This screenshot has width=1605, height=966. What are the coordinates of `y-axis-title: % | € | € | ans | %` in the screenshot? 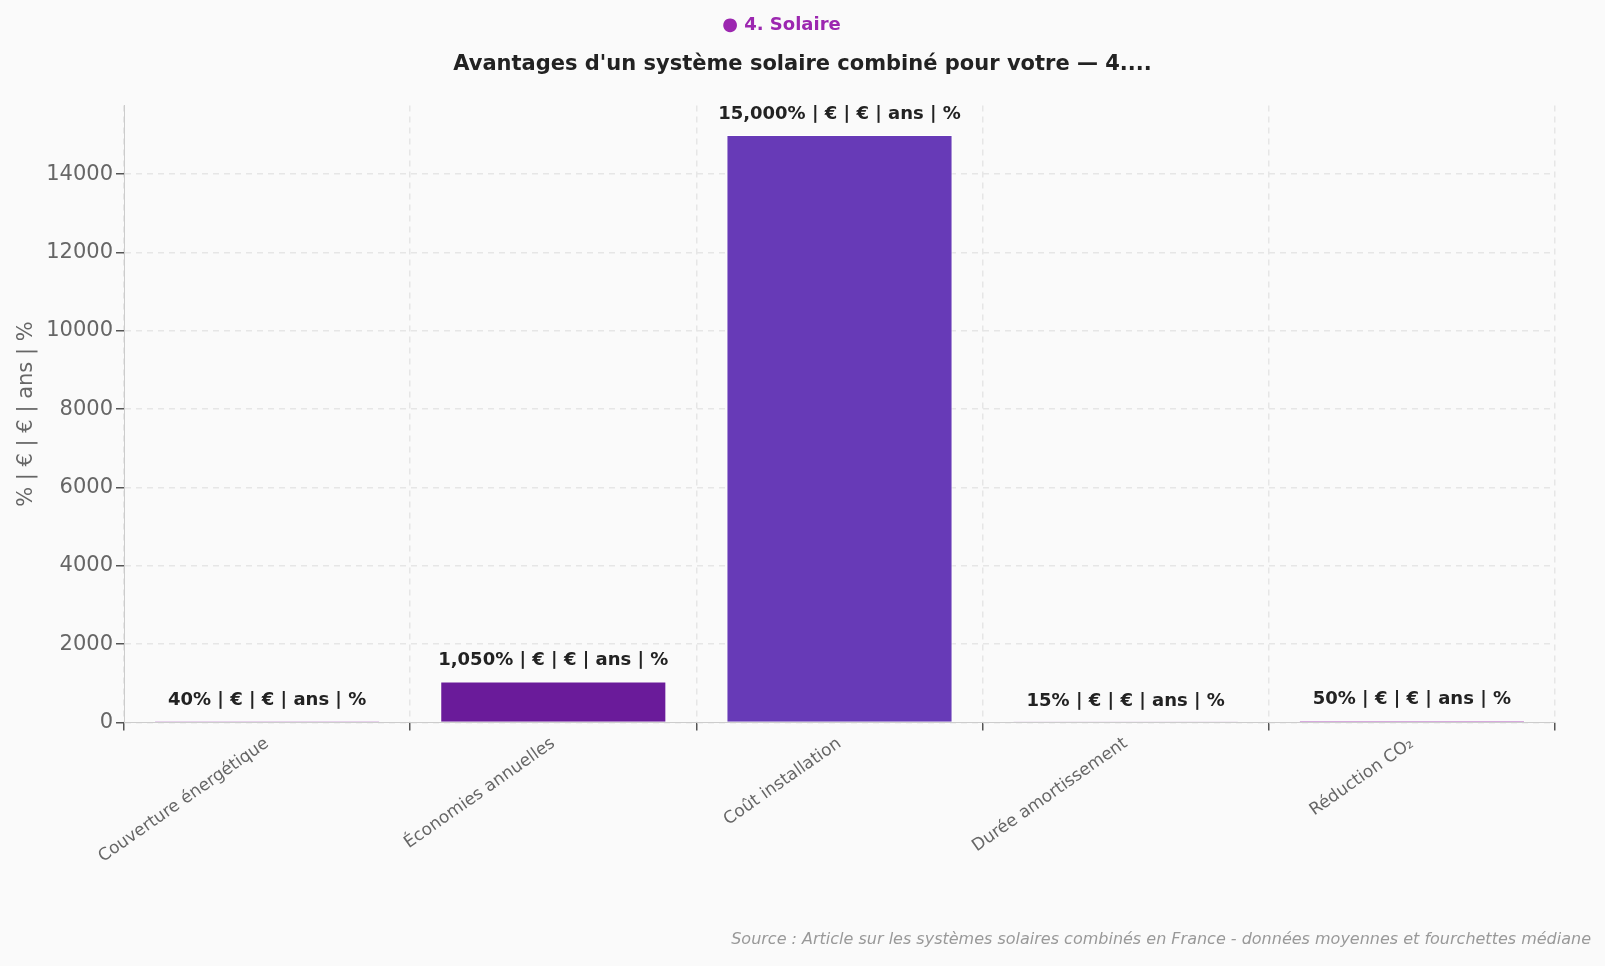 It's located at (26, 414).